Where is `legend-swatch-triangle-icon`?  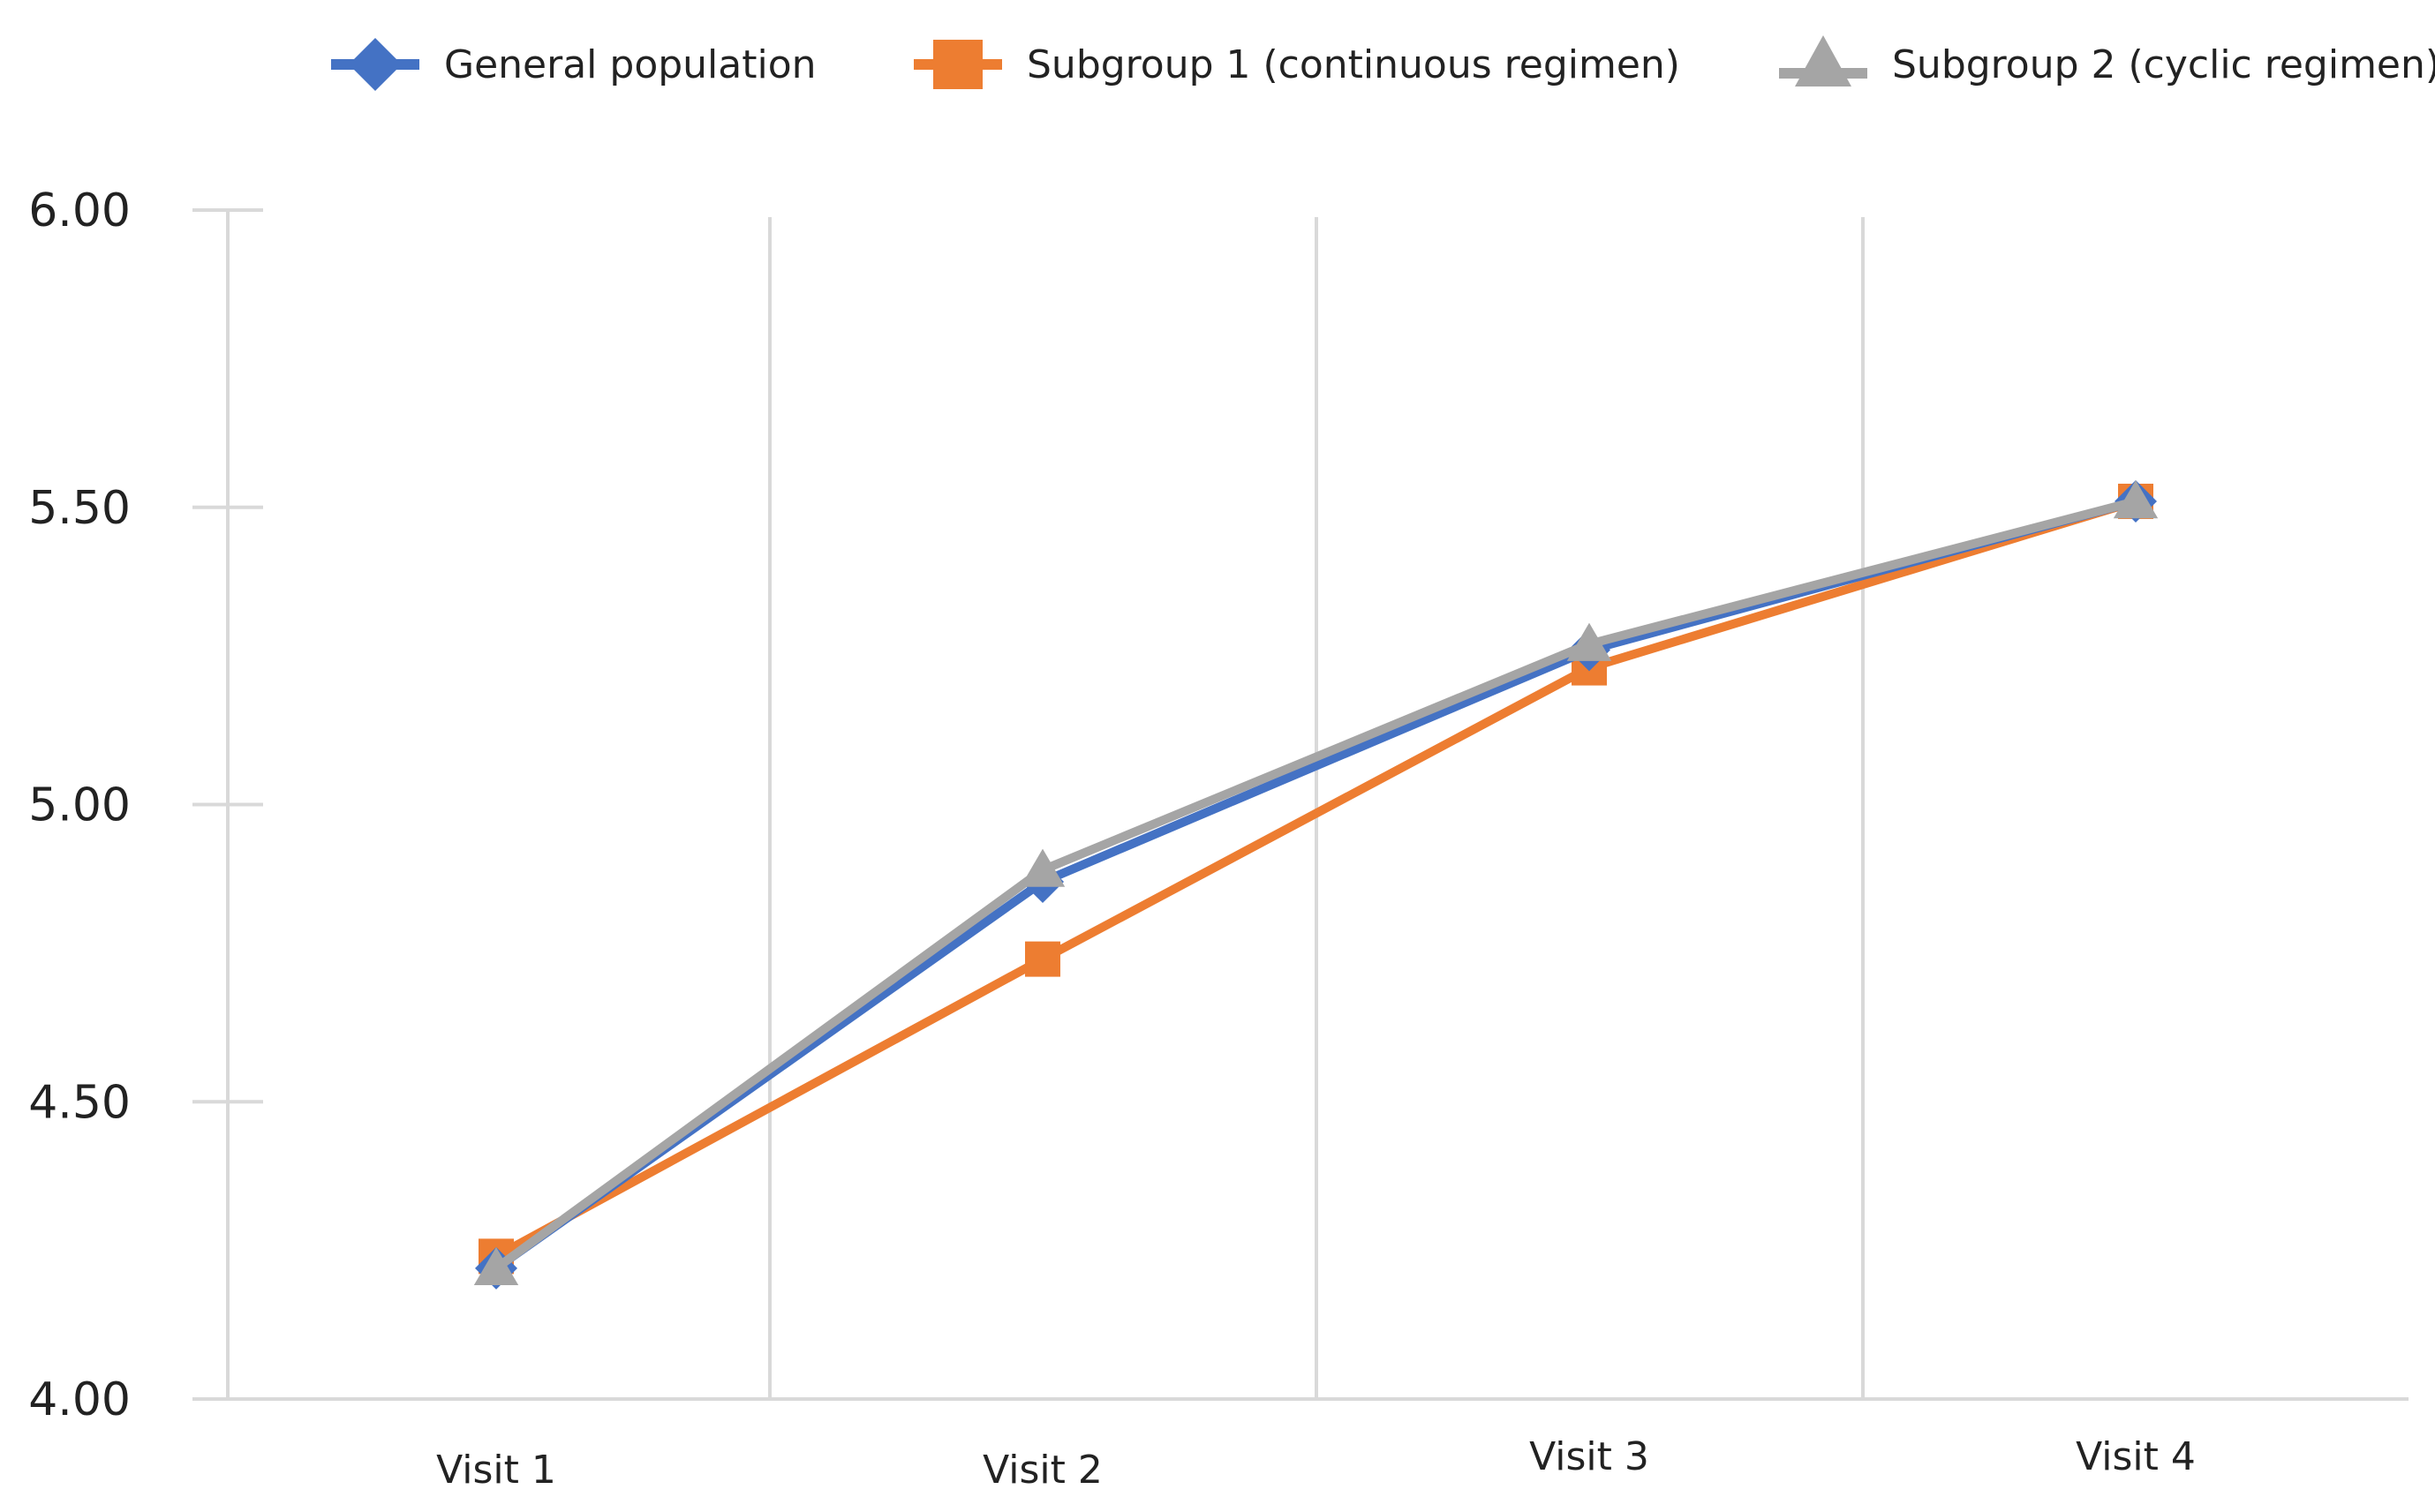
legend-swatch-triangle-icon is located at coordinates (1823, 61).